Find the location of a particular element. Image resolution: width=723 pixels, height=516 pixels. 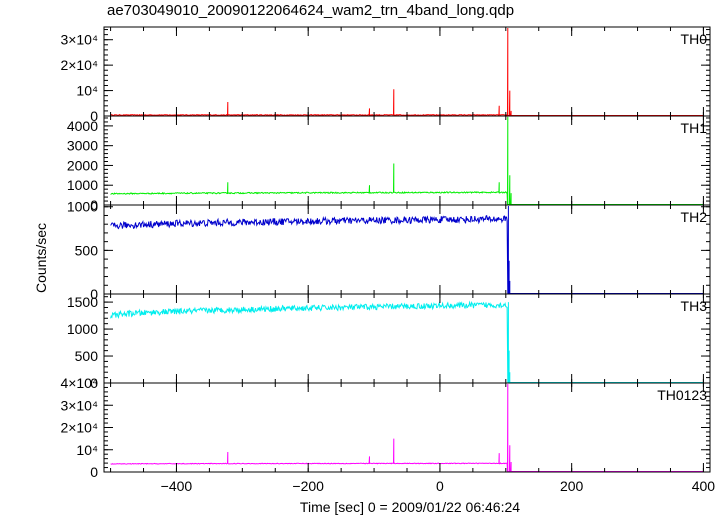

y-tick-label: 4×10⁴ is located at coordinates (79, 383).